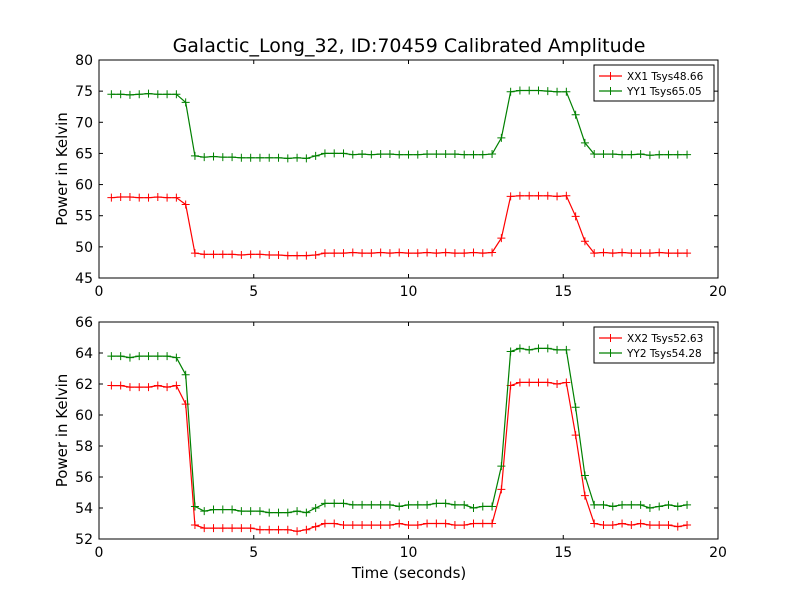 Image resolution: width=800 pixels, height=600 pixels. What do you see at coordinates (84, 61) in the screenshot?
I see `y-tick-label: 80` at bounding box center [84, 61].